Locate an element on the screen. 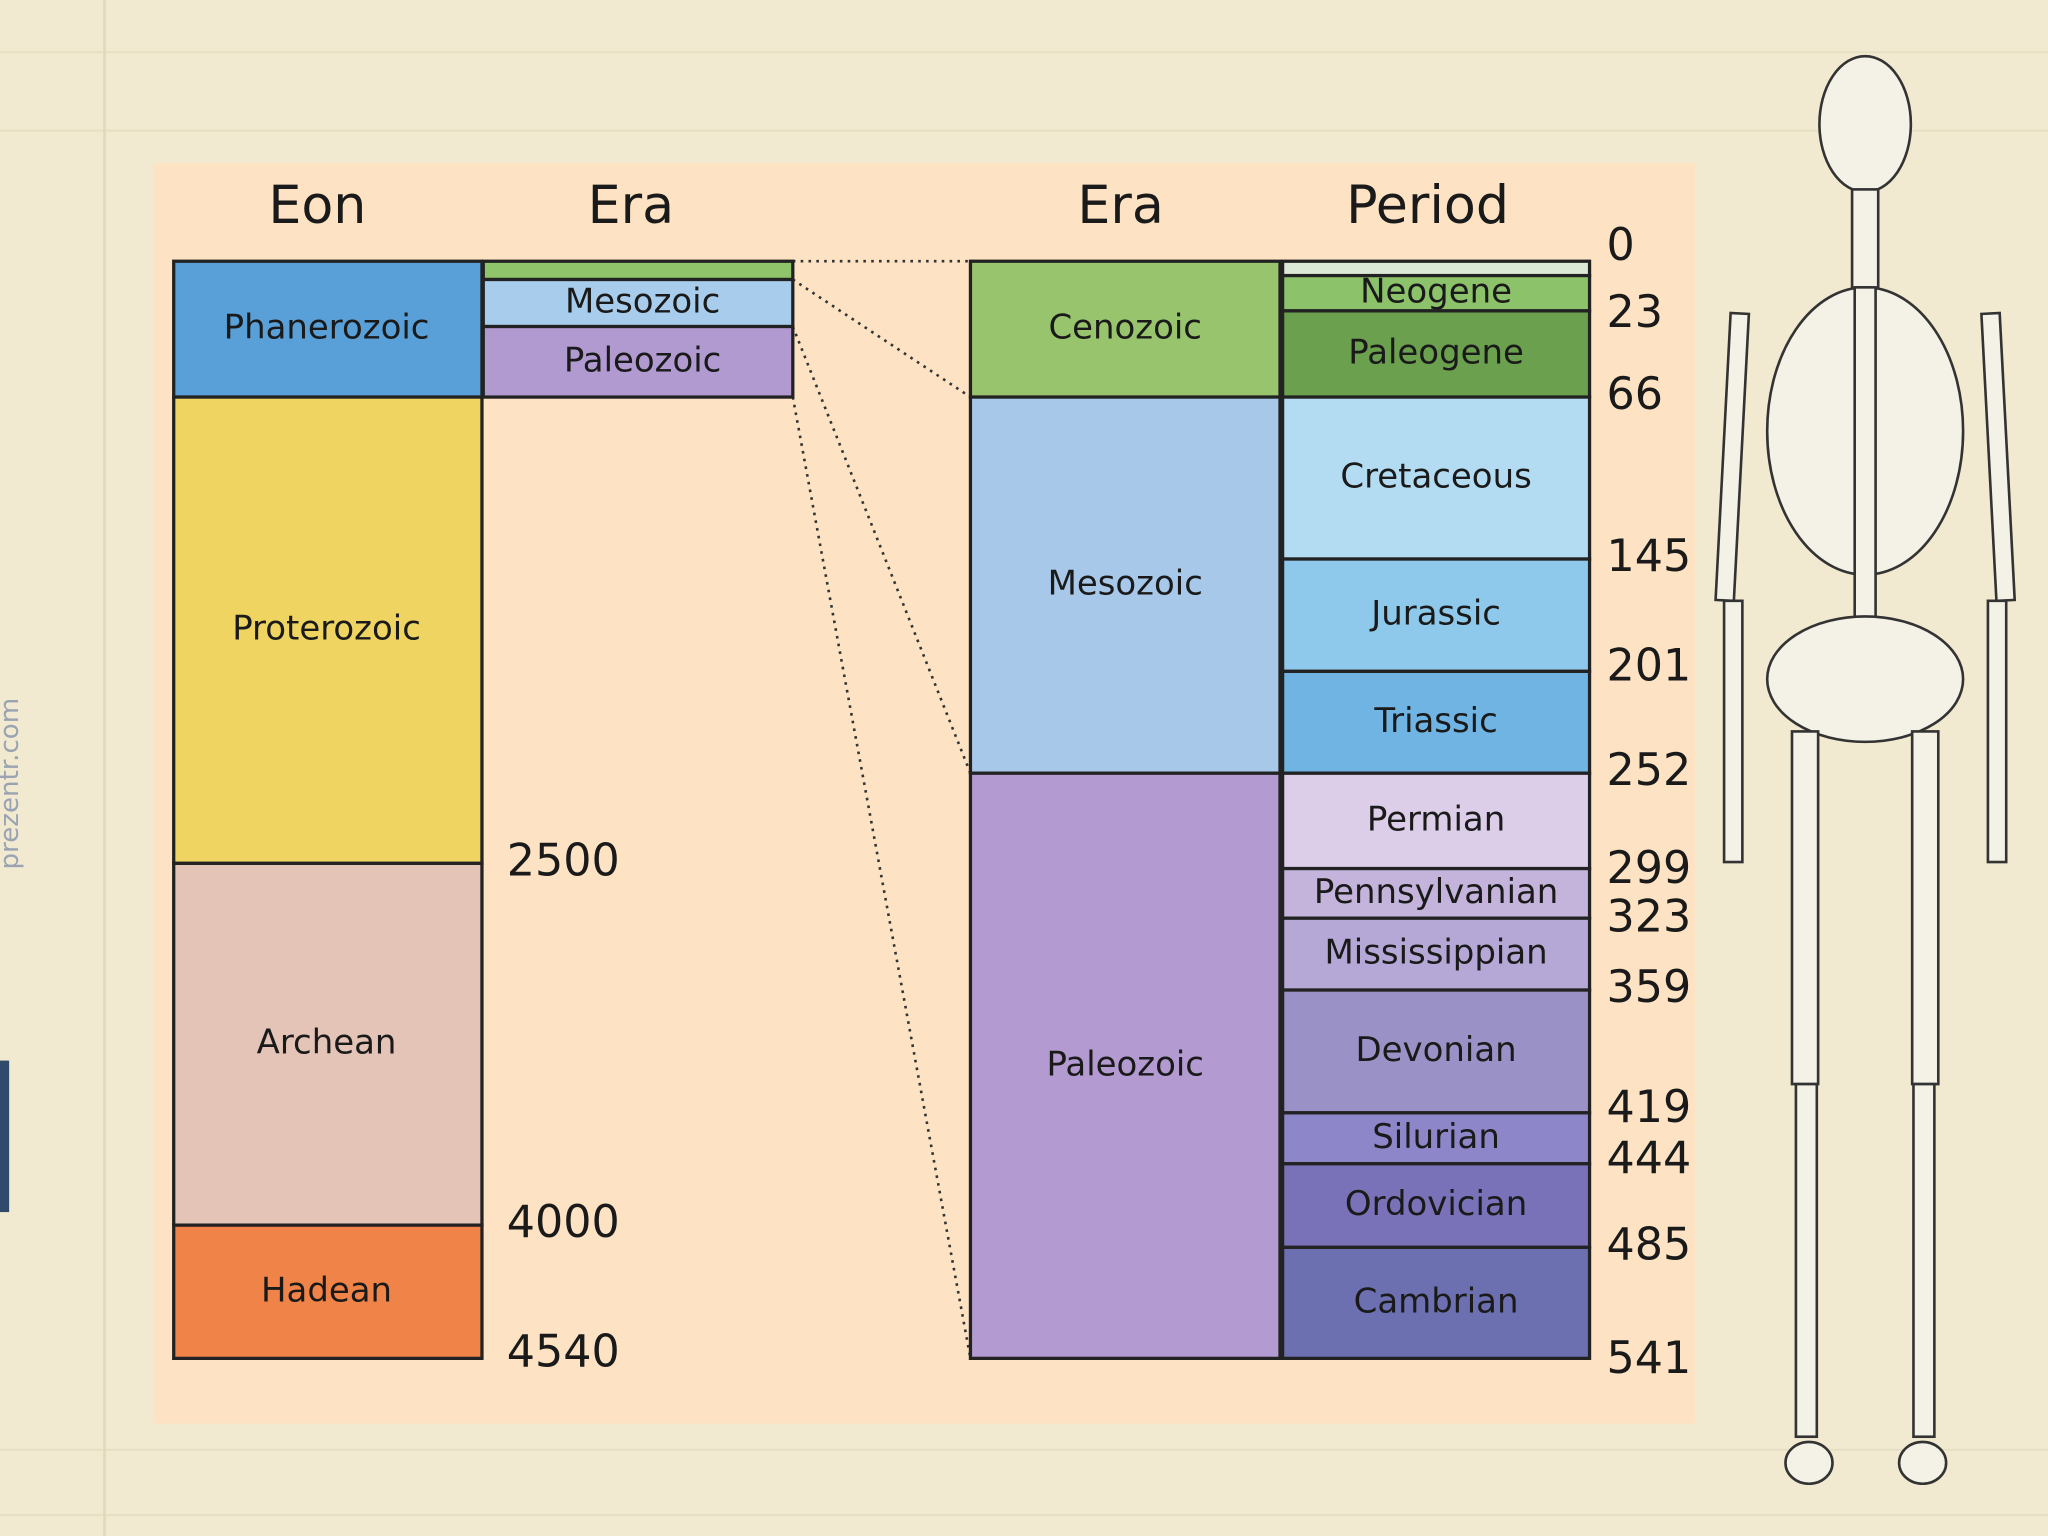 Image resolution: width=2048 pixels, height=1536 pixels. eon-label: Phanerozoic is located at coordinates (327, 328).